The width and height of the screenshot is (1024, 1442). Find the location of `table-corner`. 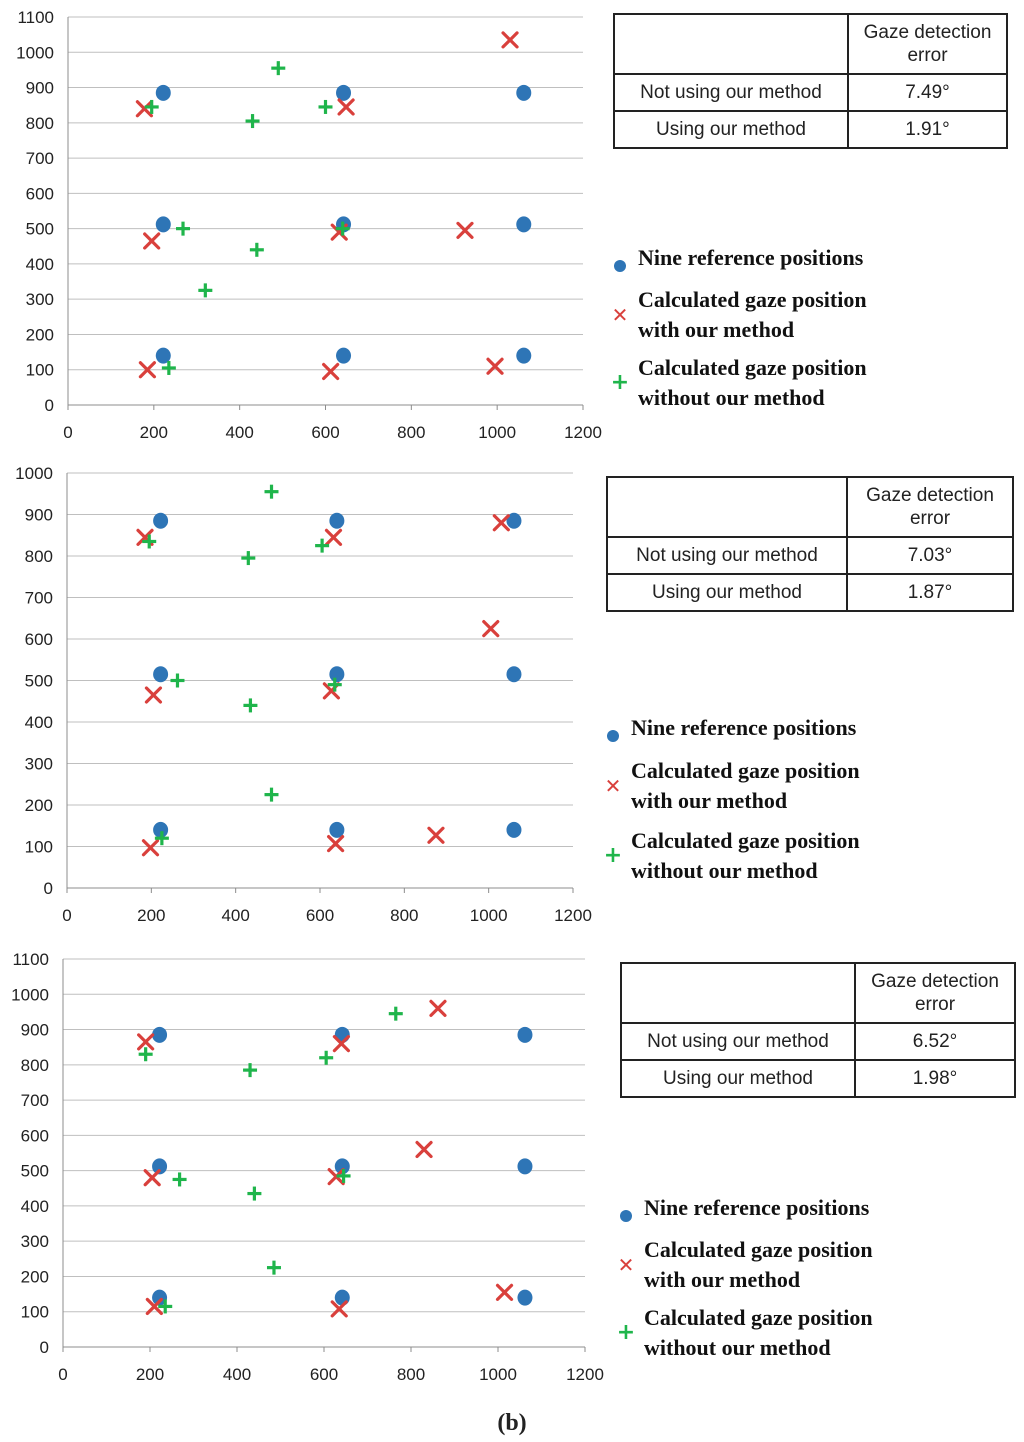

table-corner is located at coordinates (738, 993).